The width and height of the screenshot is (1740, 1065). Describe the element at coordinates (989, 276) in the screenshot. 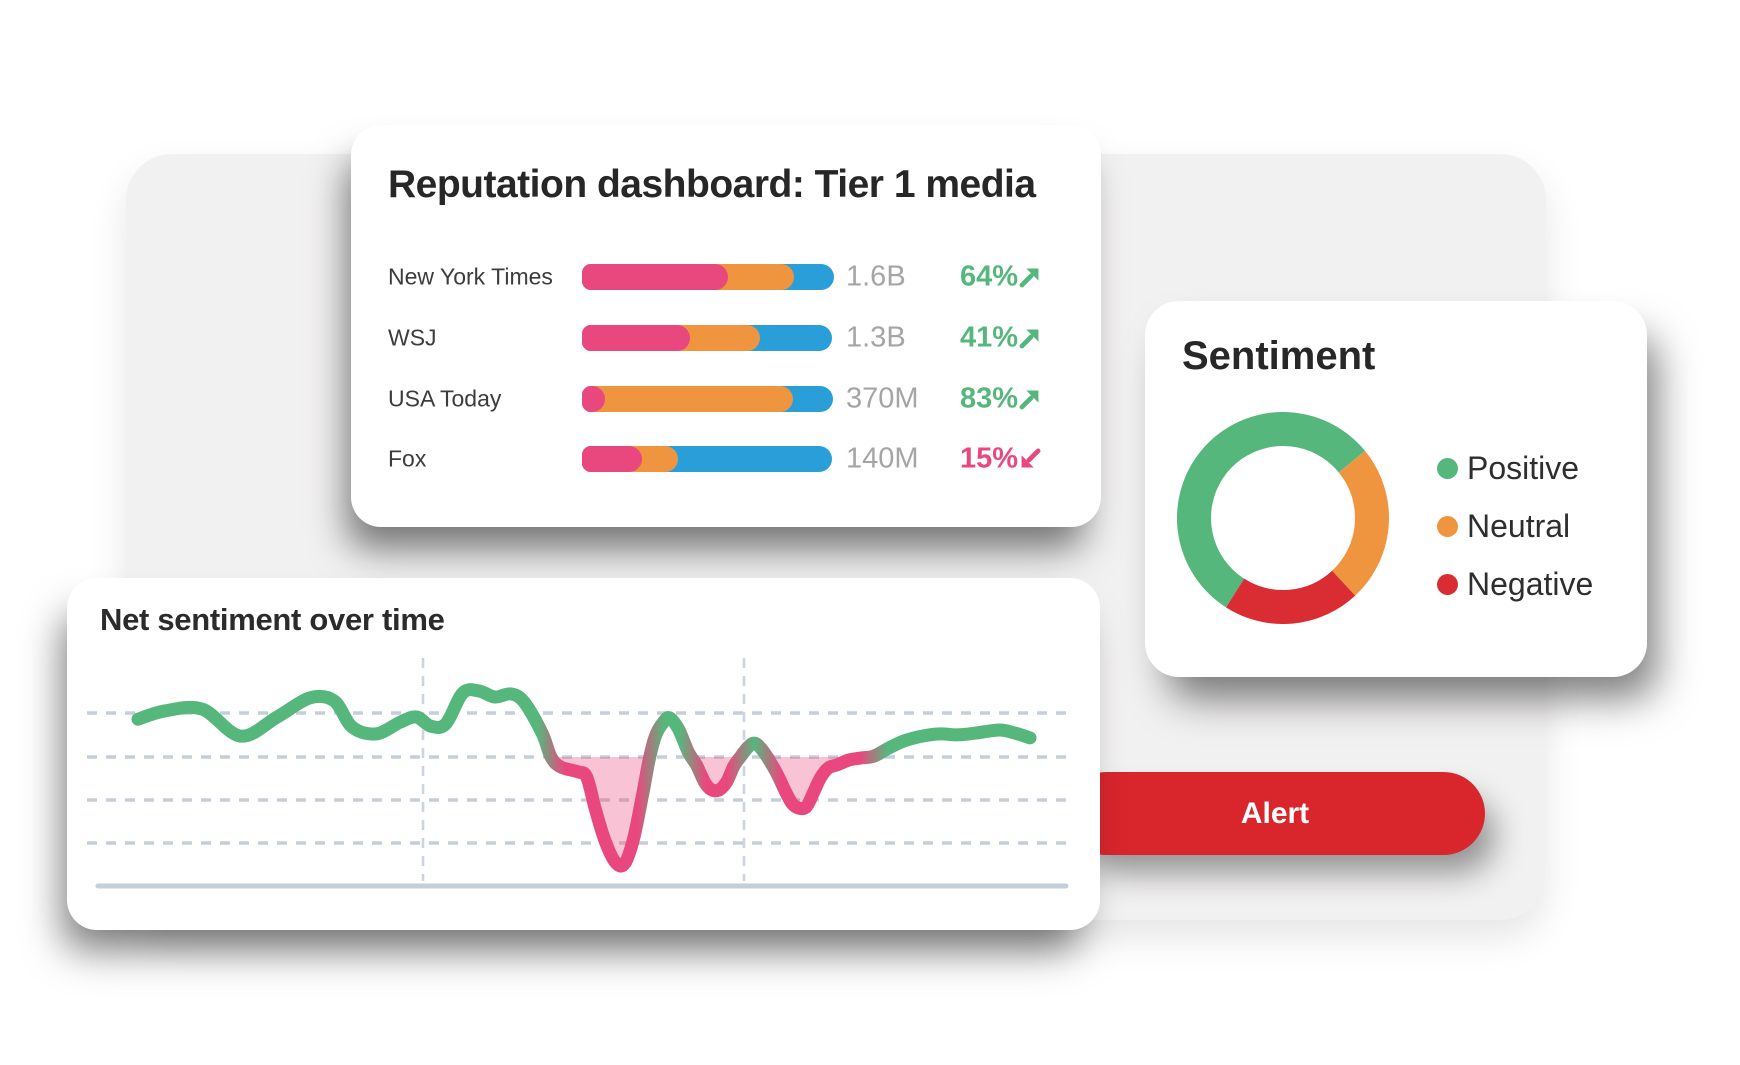

I see `trend-percent: 64%` at that location.